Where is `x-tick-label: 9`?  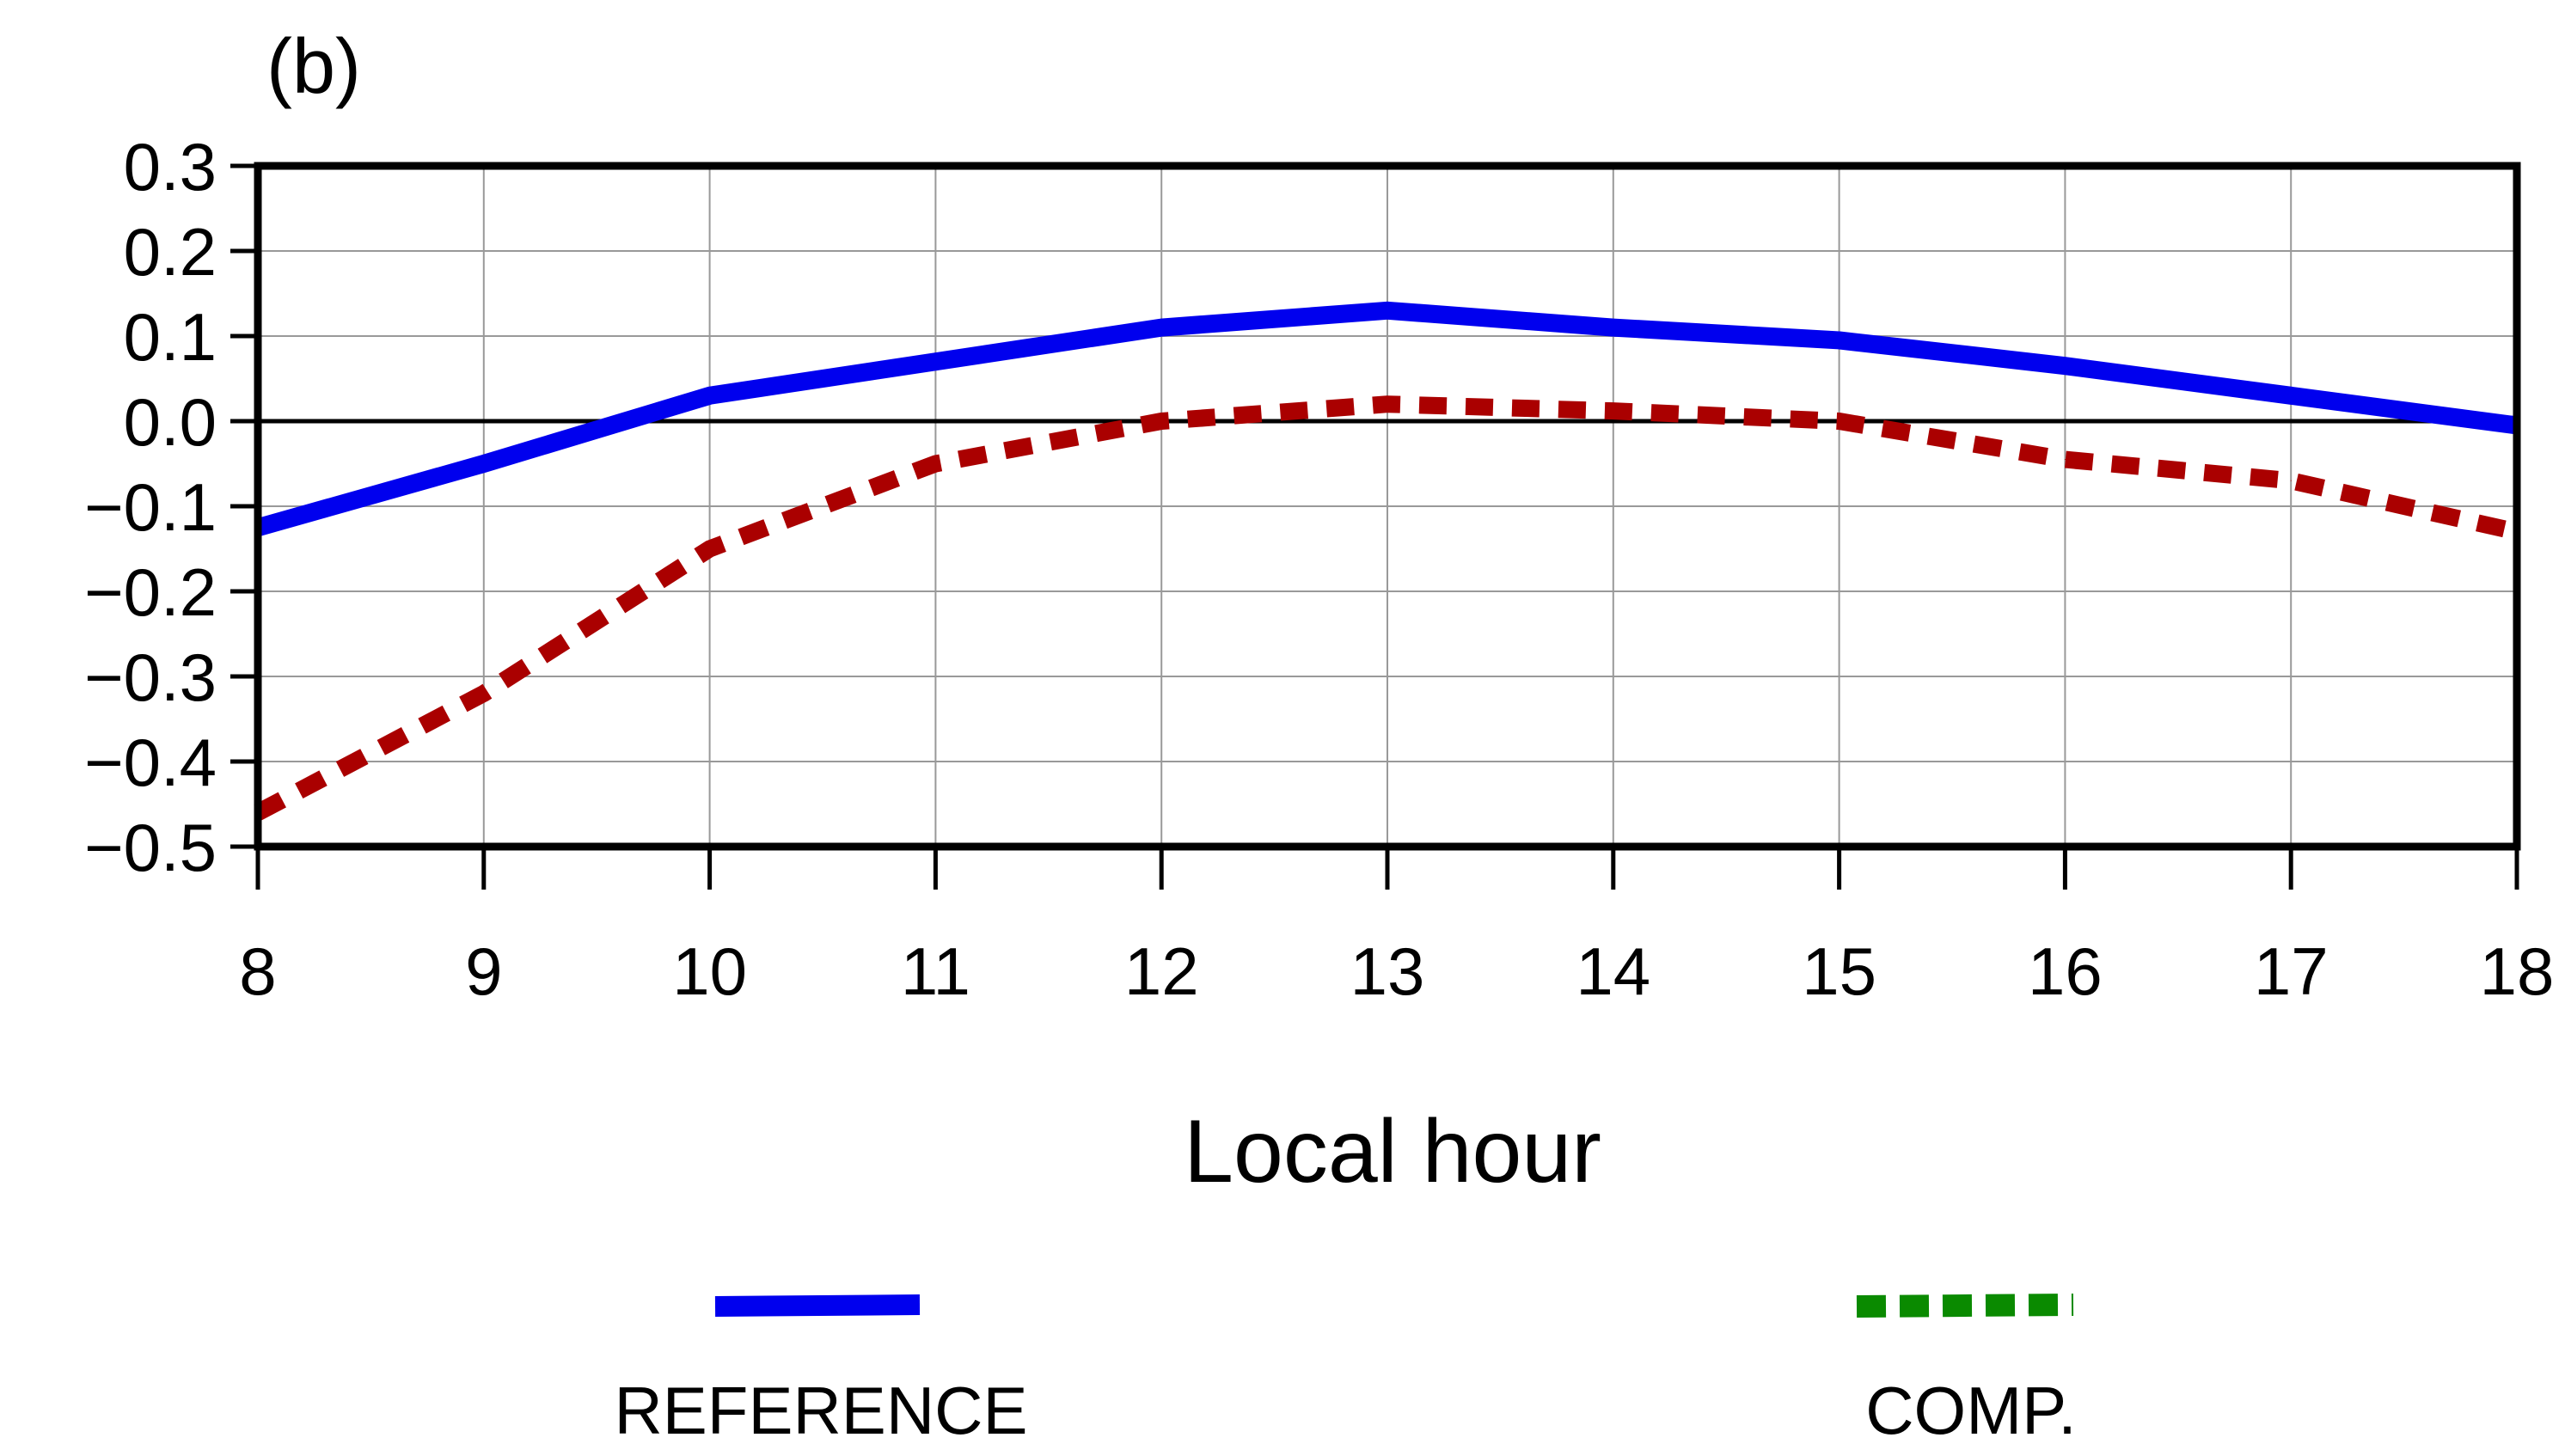
x-tick-label: 9 is located at coordinates (483, 971).